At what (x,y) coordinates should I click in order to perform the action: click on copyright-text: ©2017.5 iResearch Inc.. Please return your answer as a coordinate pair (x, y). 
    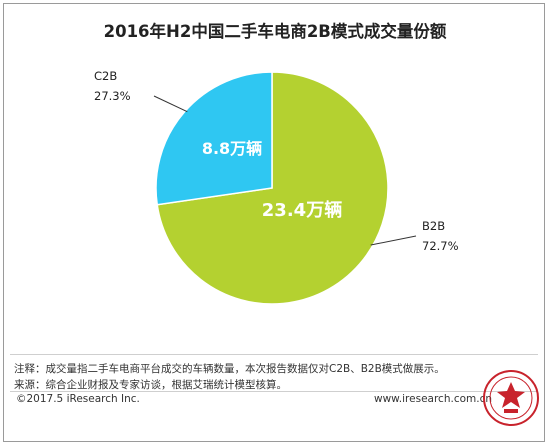
    Looking at the image, I should click on (78, 399).